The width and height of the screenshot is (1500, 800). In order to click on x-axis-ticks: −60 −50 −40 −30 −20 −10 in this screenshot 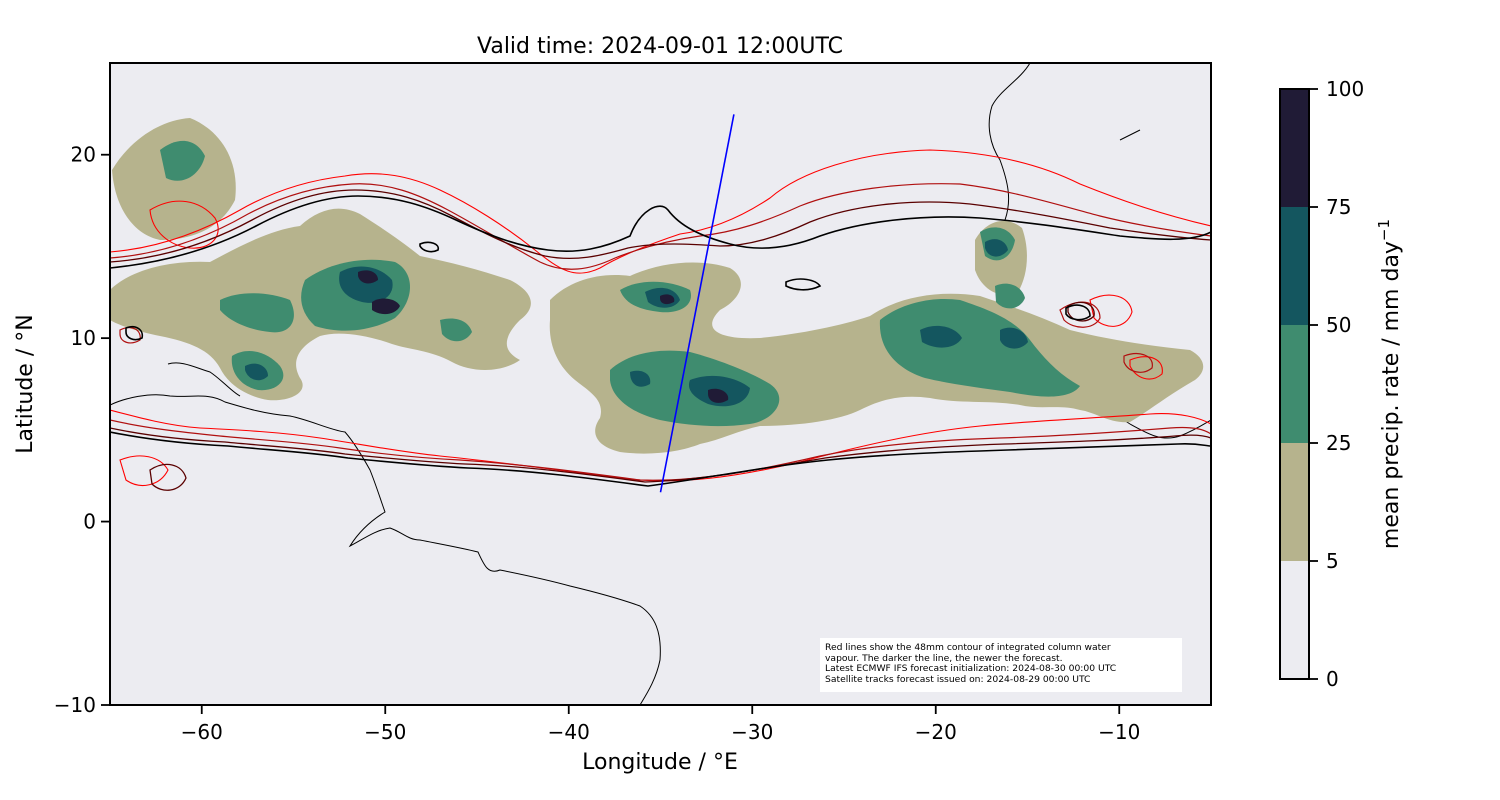, I will do `click(660, 724)`.